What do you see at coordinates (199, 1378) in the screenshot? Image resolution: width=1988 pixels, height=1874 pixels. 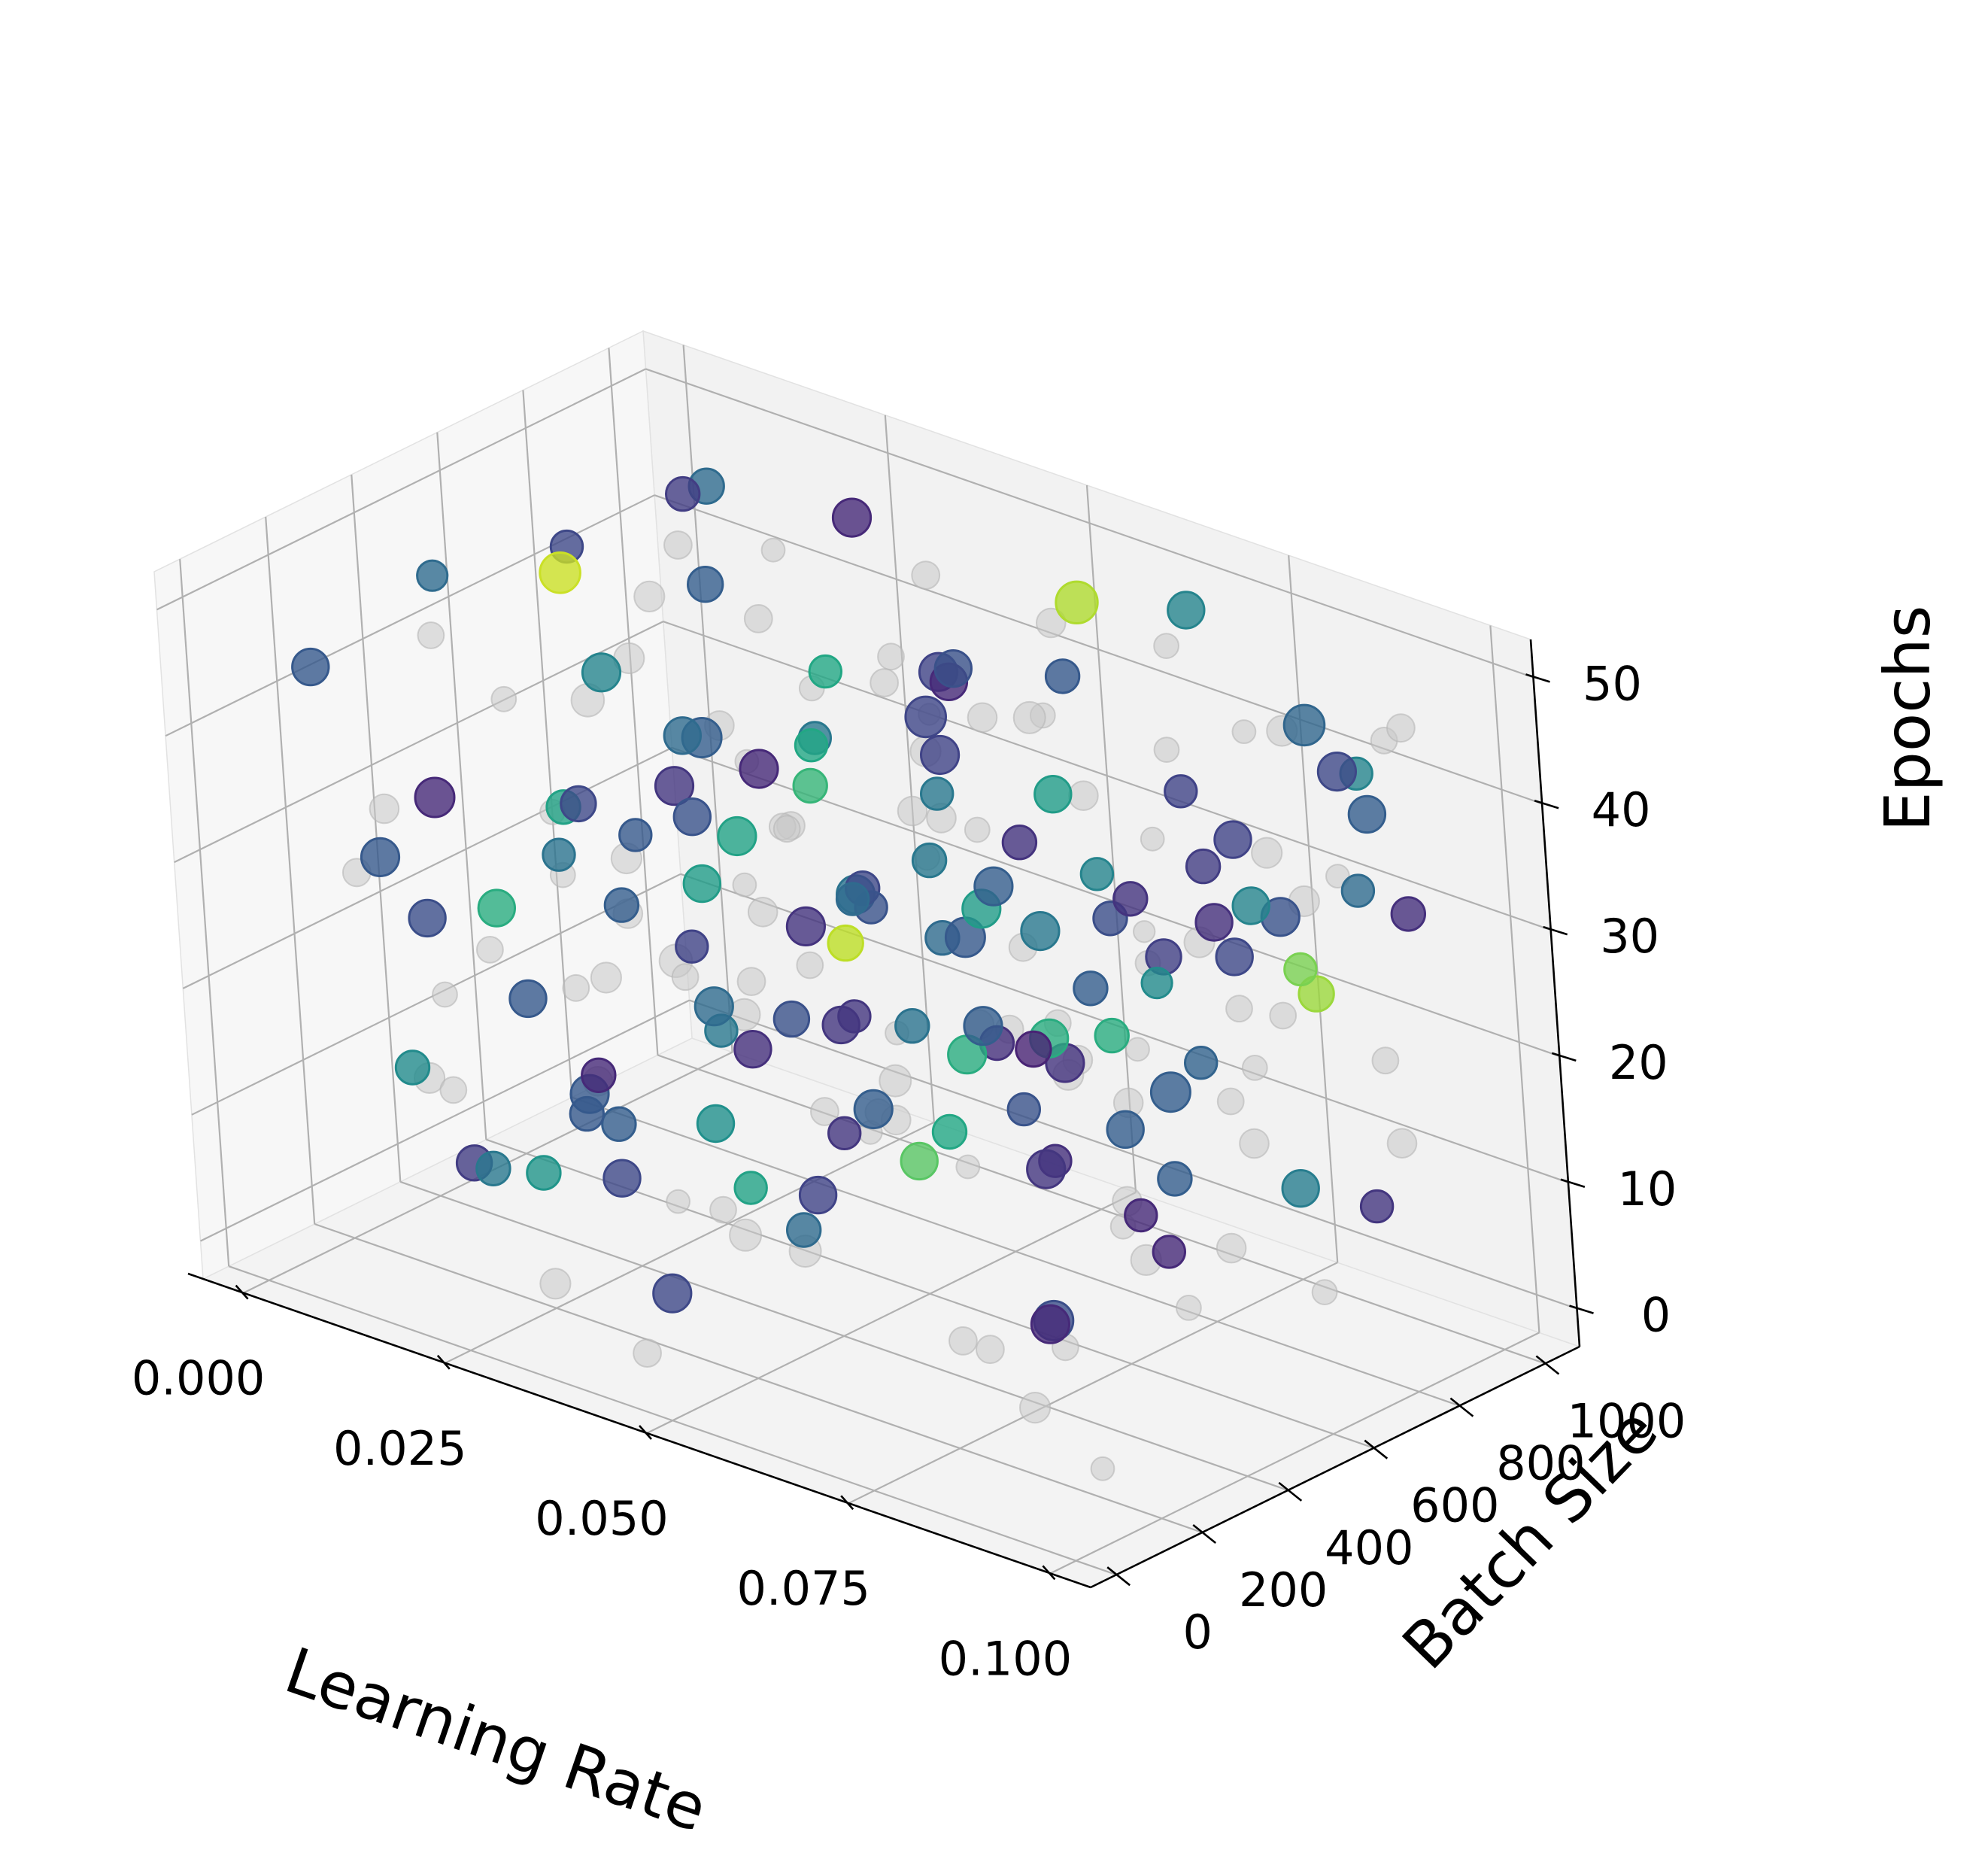 I see `x-tick-label: 0.000` at bounding box center [199, 1378].